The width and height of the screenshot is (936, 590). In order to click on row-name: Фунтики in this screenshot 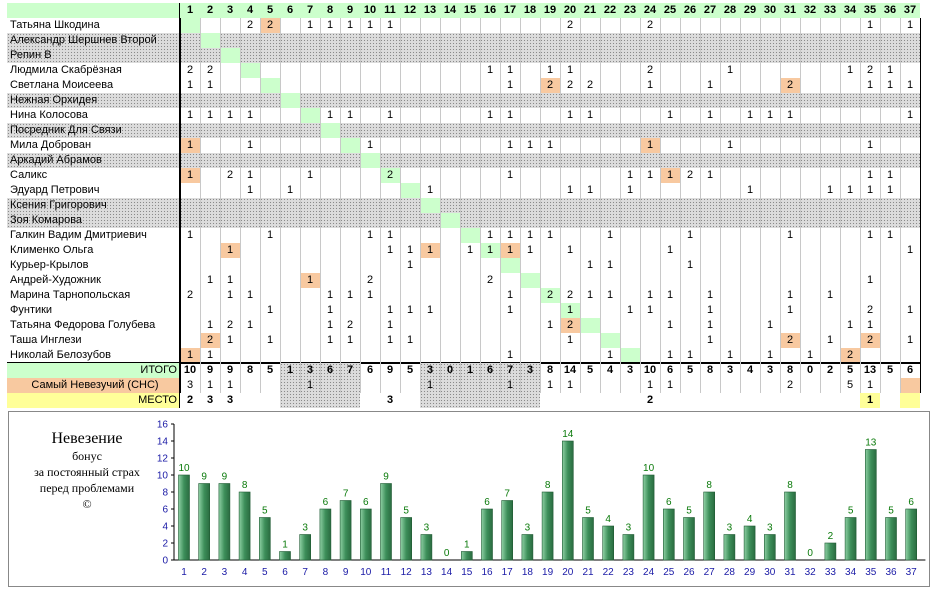, I will do `click(31, 310)`.